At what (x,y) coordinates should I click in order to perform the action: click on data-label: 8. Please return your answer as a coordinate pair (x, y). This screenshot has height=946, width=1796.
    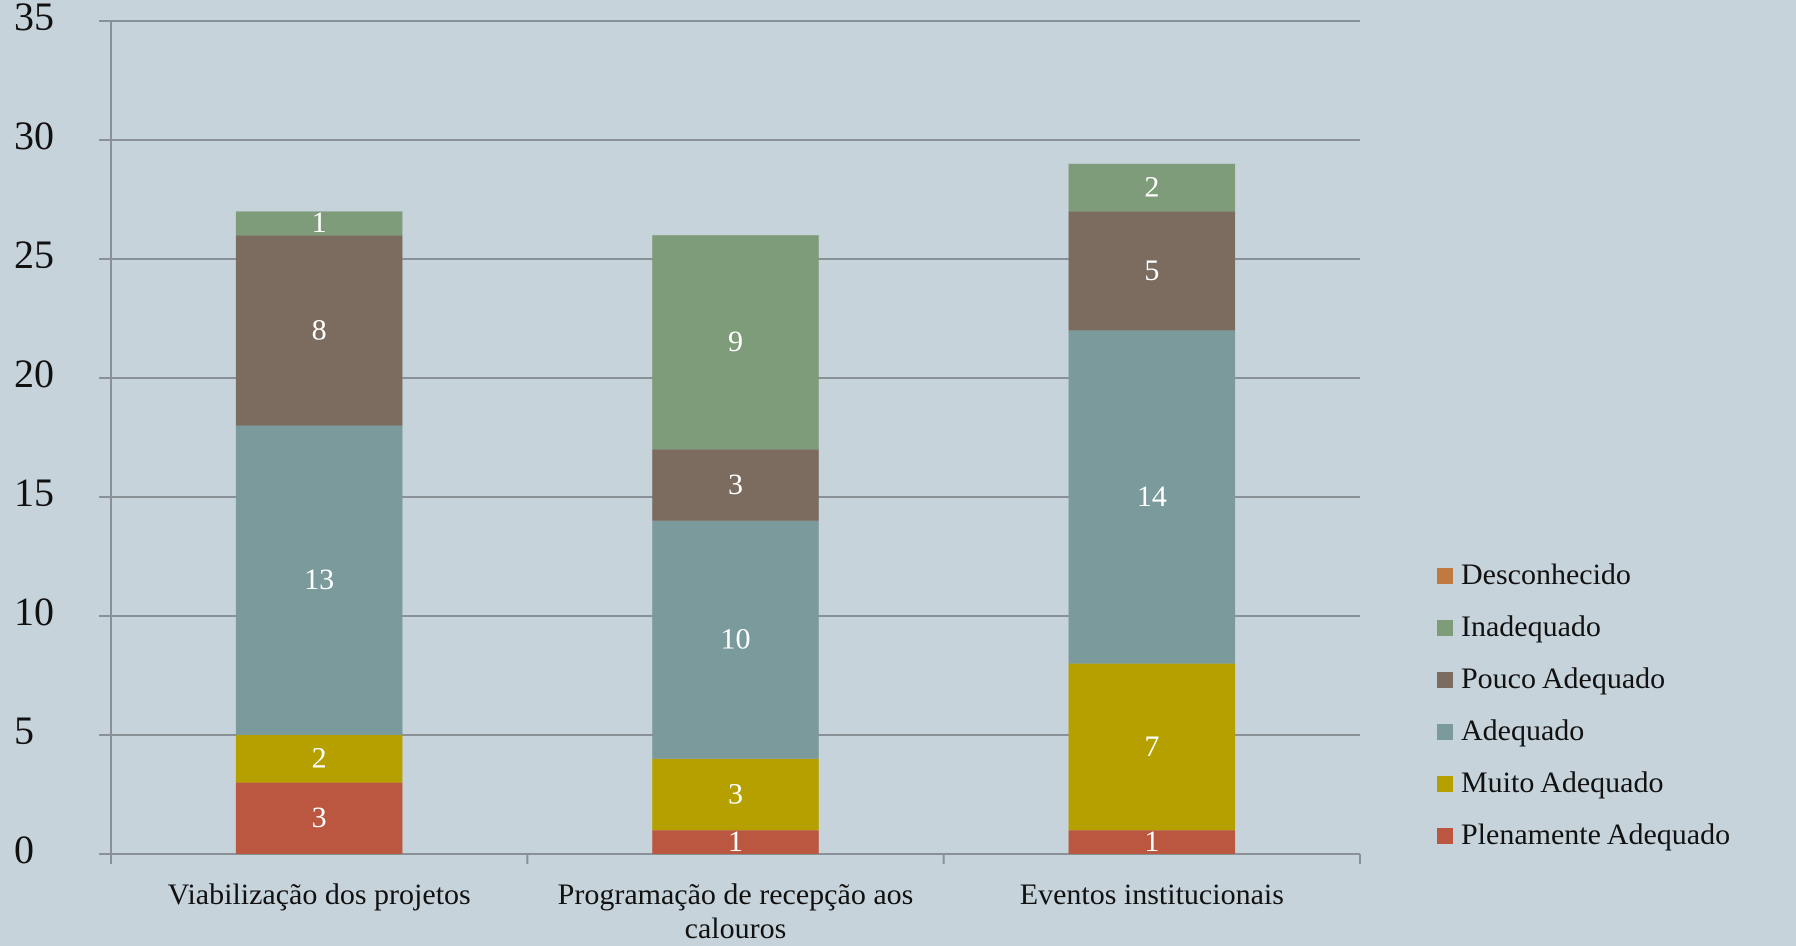
    Looking at the image, I should click on (319, 329).